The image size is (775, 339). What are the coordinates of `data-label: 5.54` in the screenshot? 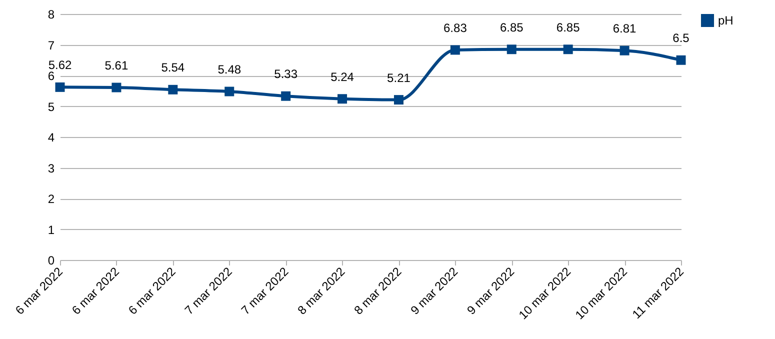 It's located at (173, 67).